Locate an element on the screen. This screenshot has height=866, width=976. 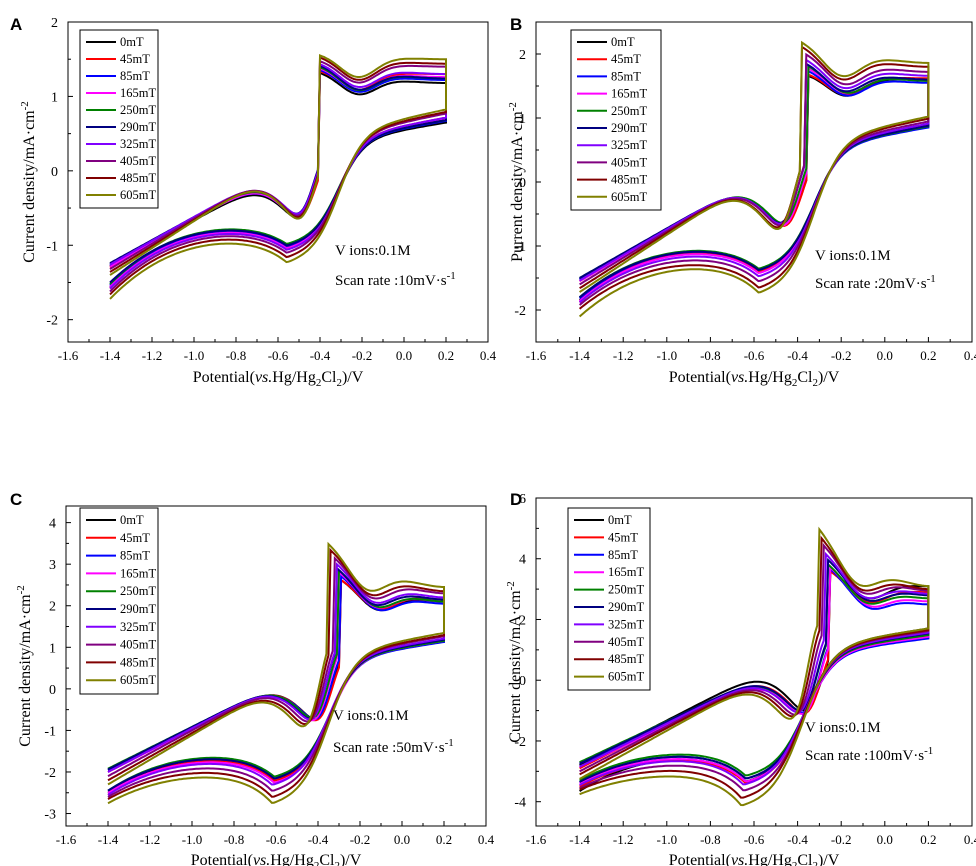
annotation-scan-rate: Scan rate :20mV·s-1 is located at coordinates (875, 282).